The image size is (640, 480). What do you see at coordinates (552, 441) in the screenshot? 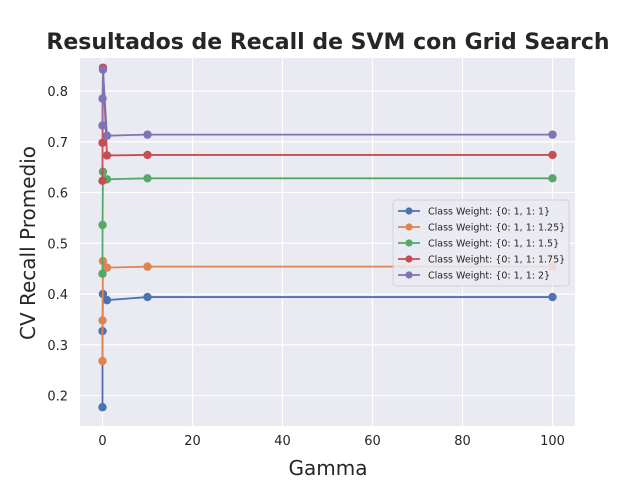
I see `x-tick-label: 100` at bounding box center [552, 441].